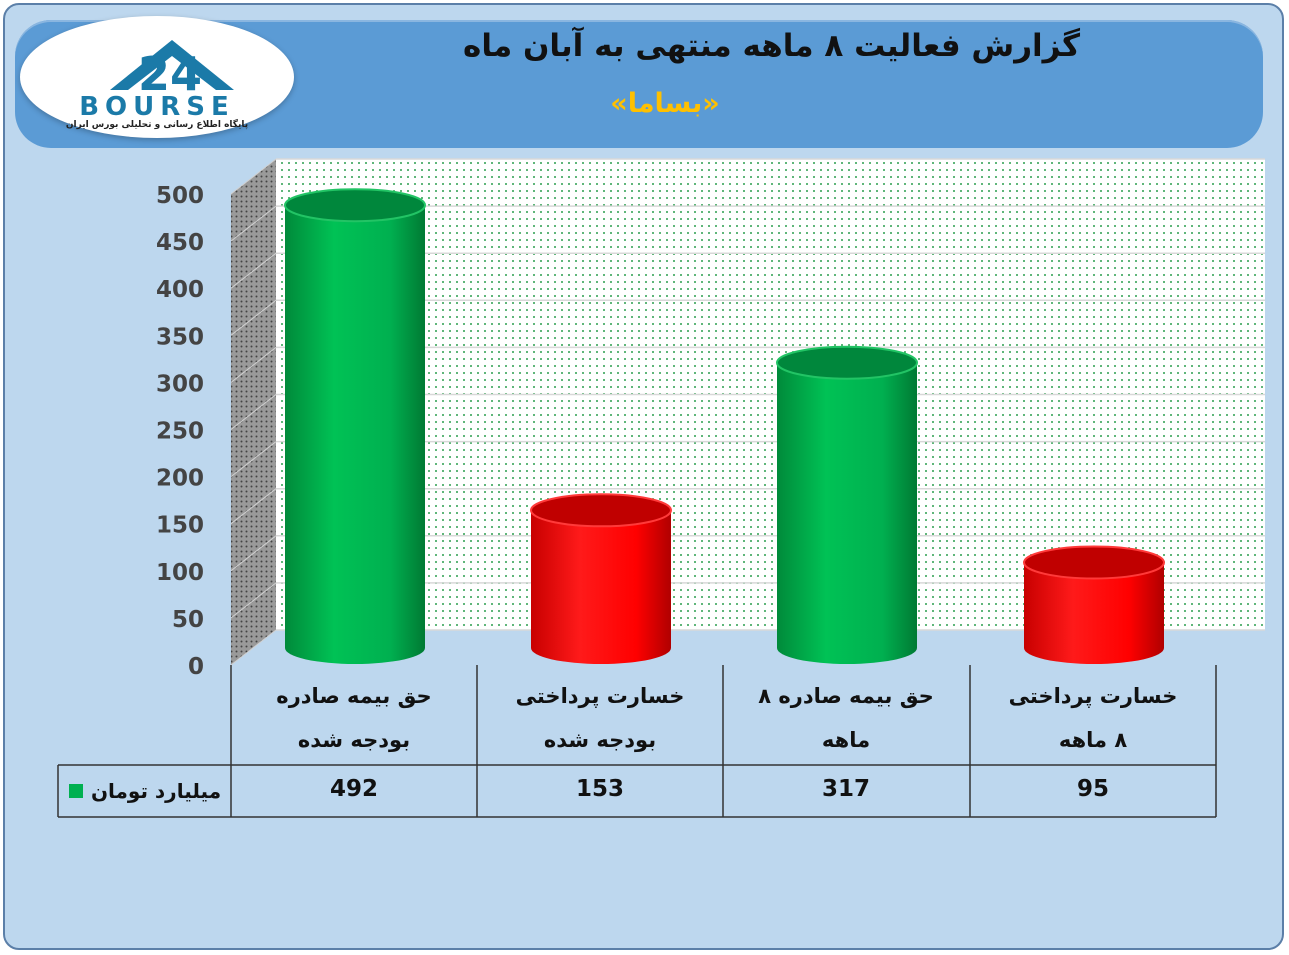 The image size is (1289, 955). What do you see at coordinates (665, 103) in the screenshot?
I see `chart-subtitle: «بساما»` at bounding box center [665, 103].